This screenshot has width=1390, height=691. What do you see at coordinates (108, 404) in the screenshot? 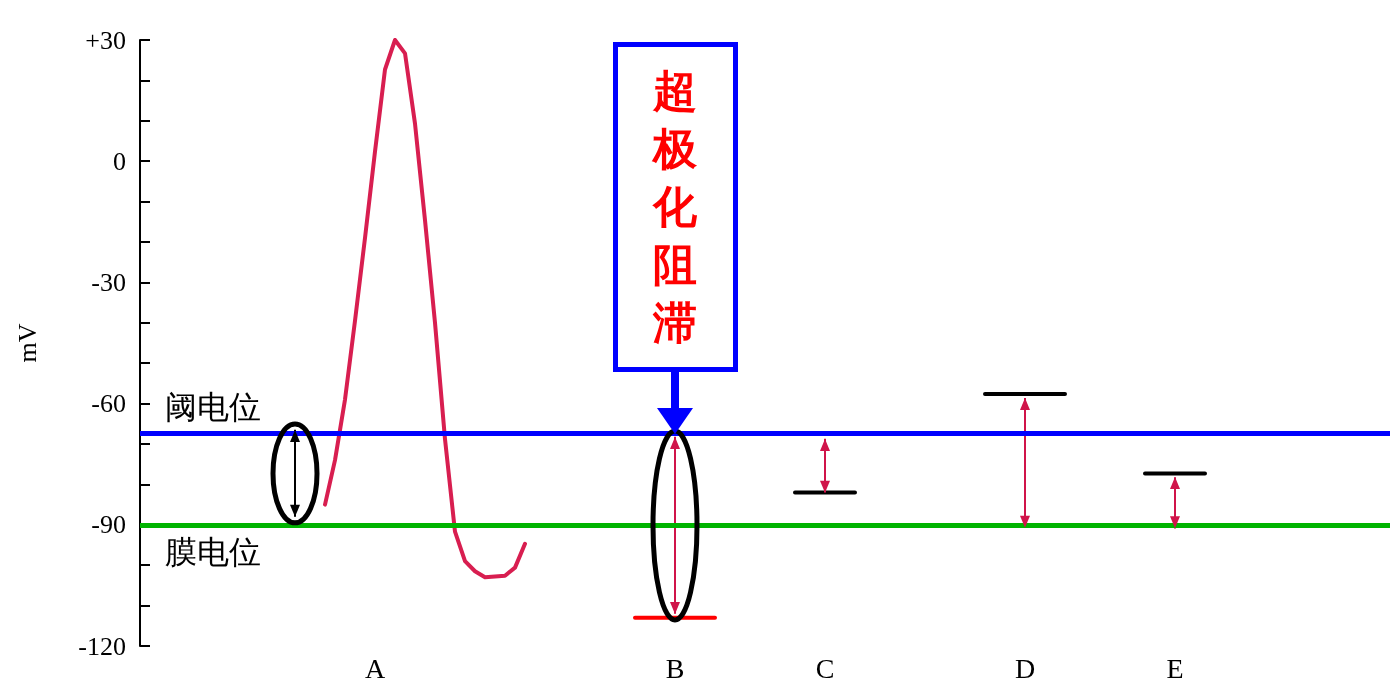
I see `y-tick-label: -60` at bounding box center [108, 404].